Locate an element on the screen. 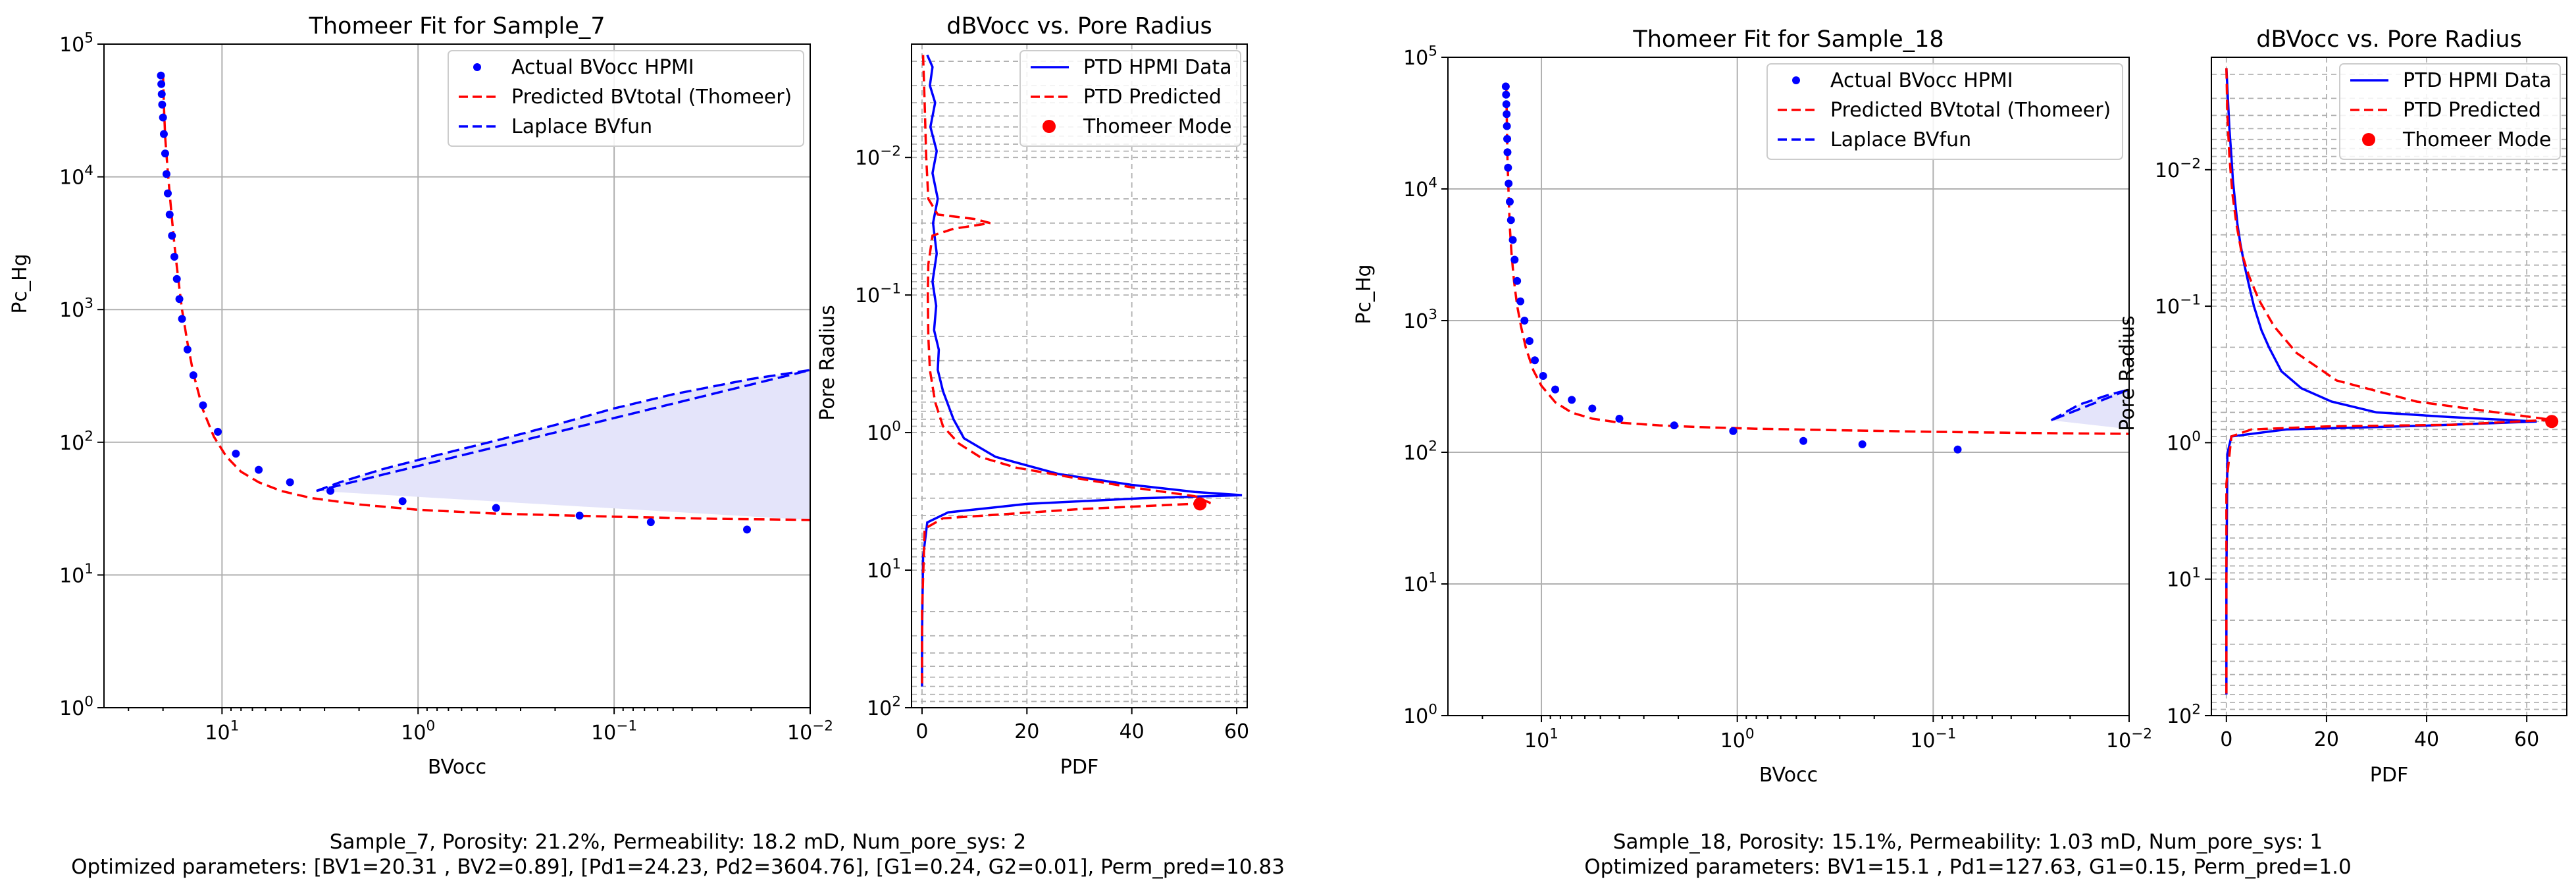 Image resolution: width=2576 pixels, height=896 pixels. x-axis-label: PDF is located at coordinates (2389, 775).